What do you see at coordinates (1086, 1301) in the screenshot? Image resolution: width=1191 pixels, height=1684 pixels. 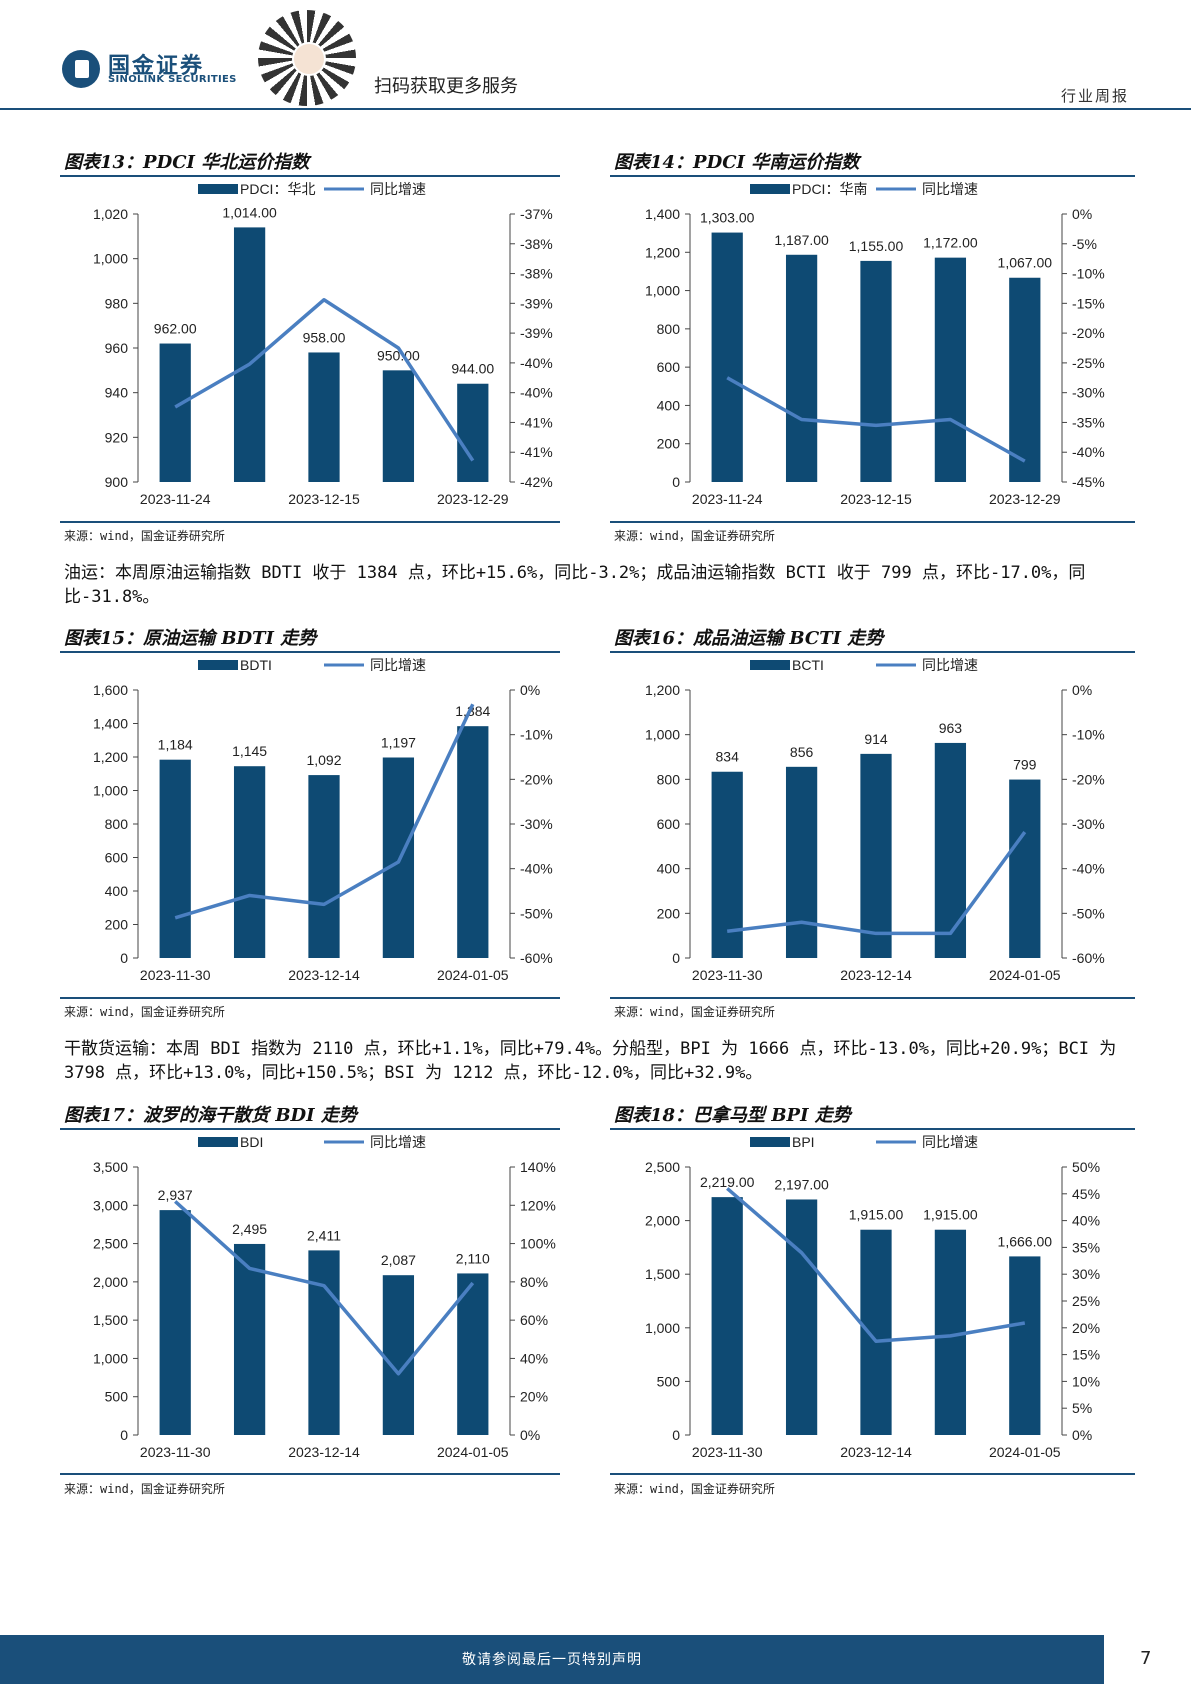 I see `y2-tick-label: 25%` at bounding box center [1086, 1301].